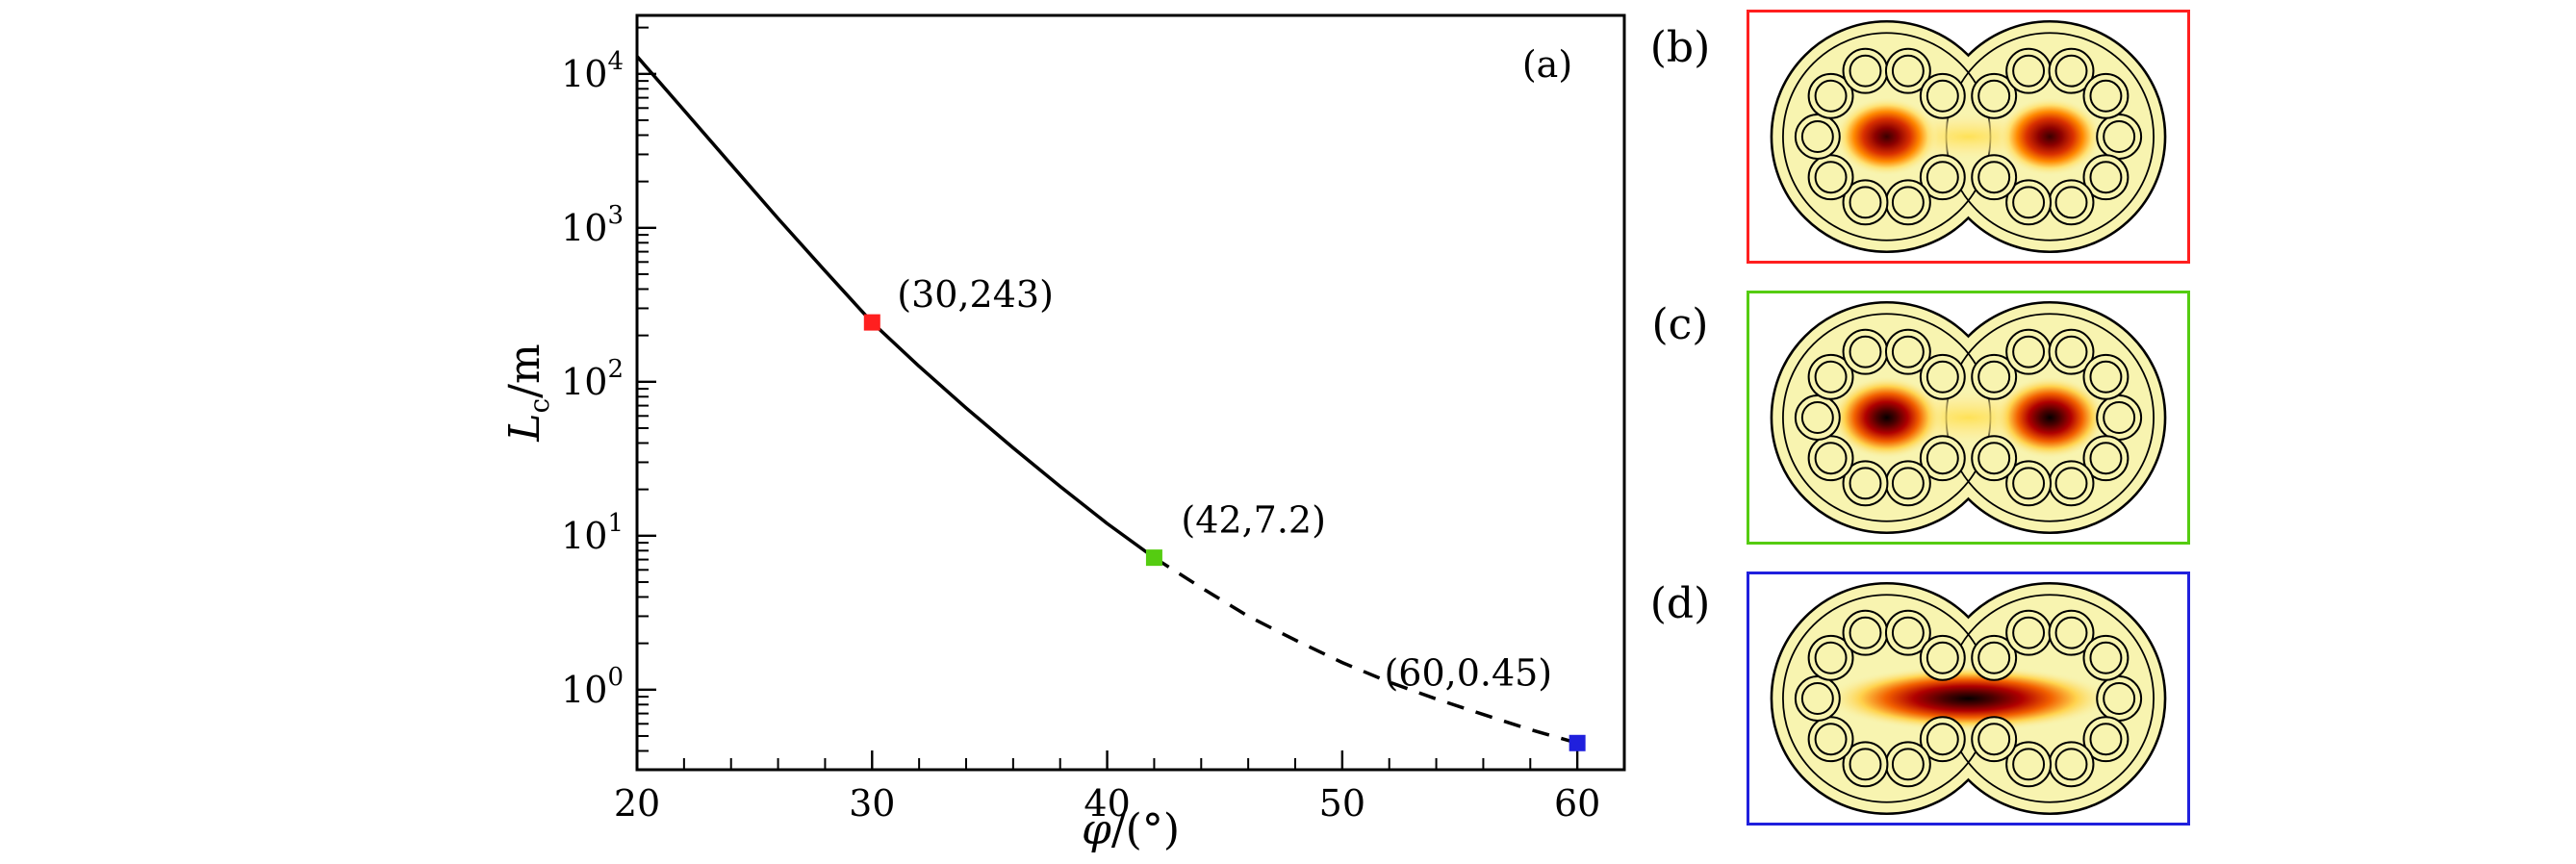 This screenshot has height=864, width=2576. I want to click on x-axis-label: φ/(°), so click(1131, 829).